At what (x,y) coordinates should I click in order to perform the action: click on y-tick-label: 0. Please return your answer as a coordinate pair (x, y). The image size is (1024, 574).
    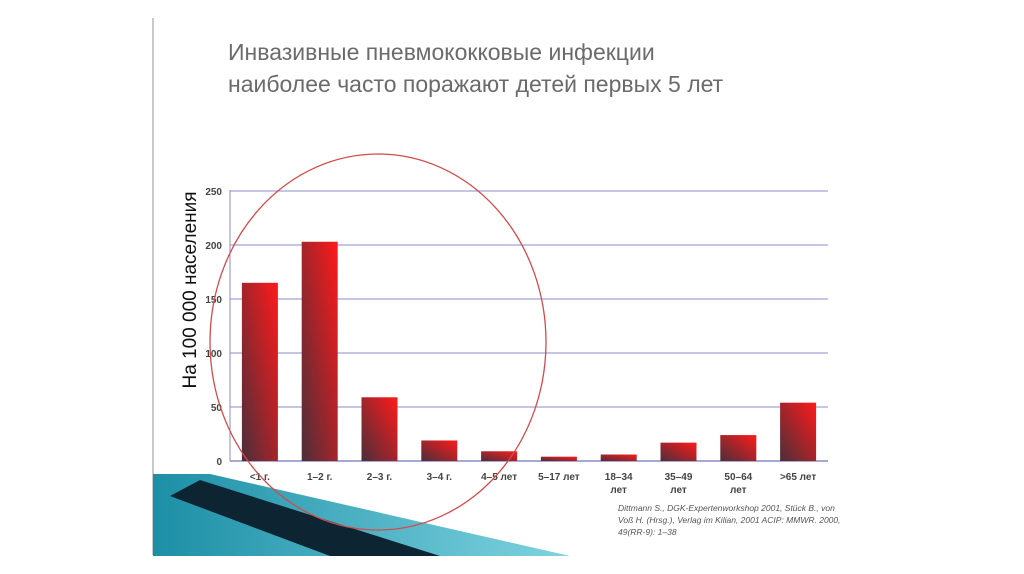
    Looking at the image, I should click on (219, 462).